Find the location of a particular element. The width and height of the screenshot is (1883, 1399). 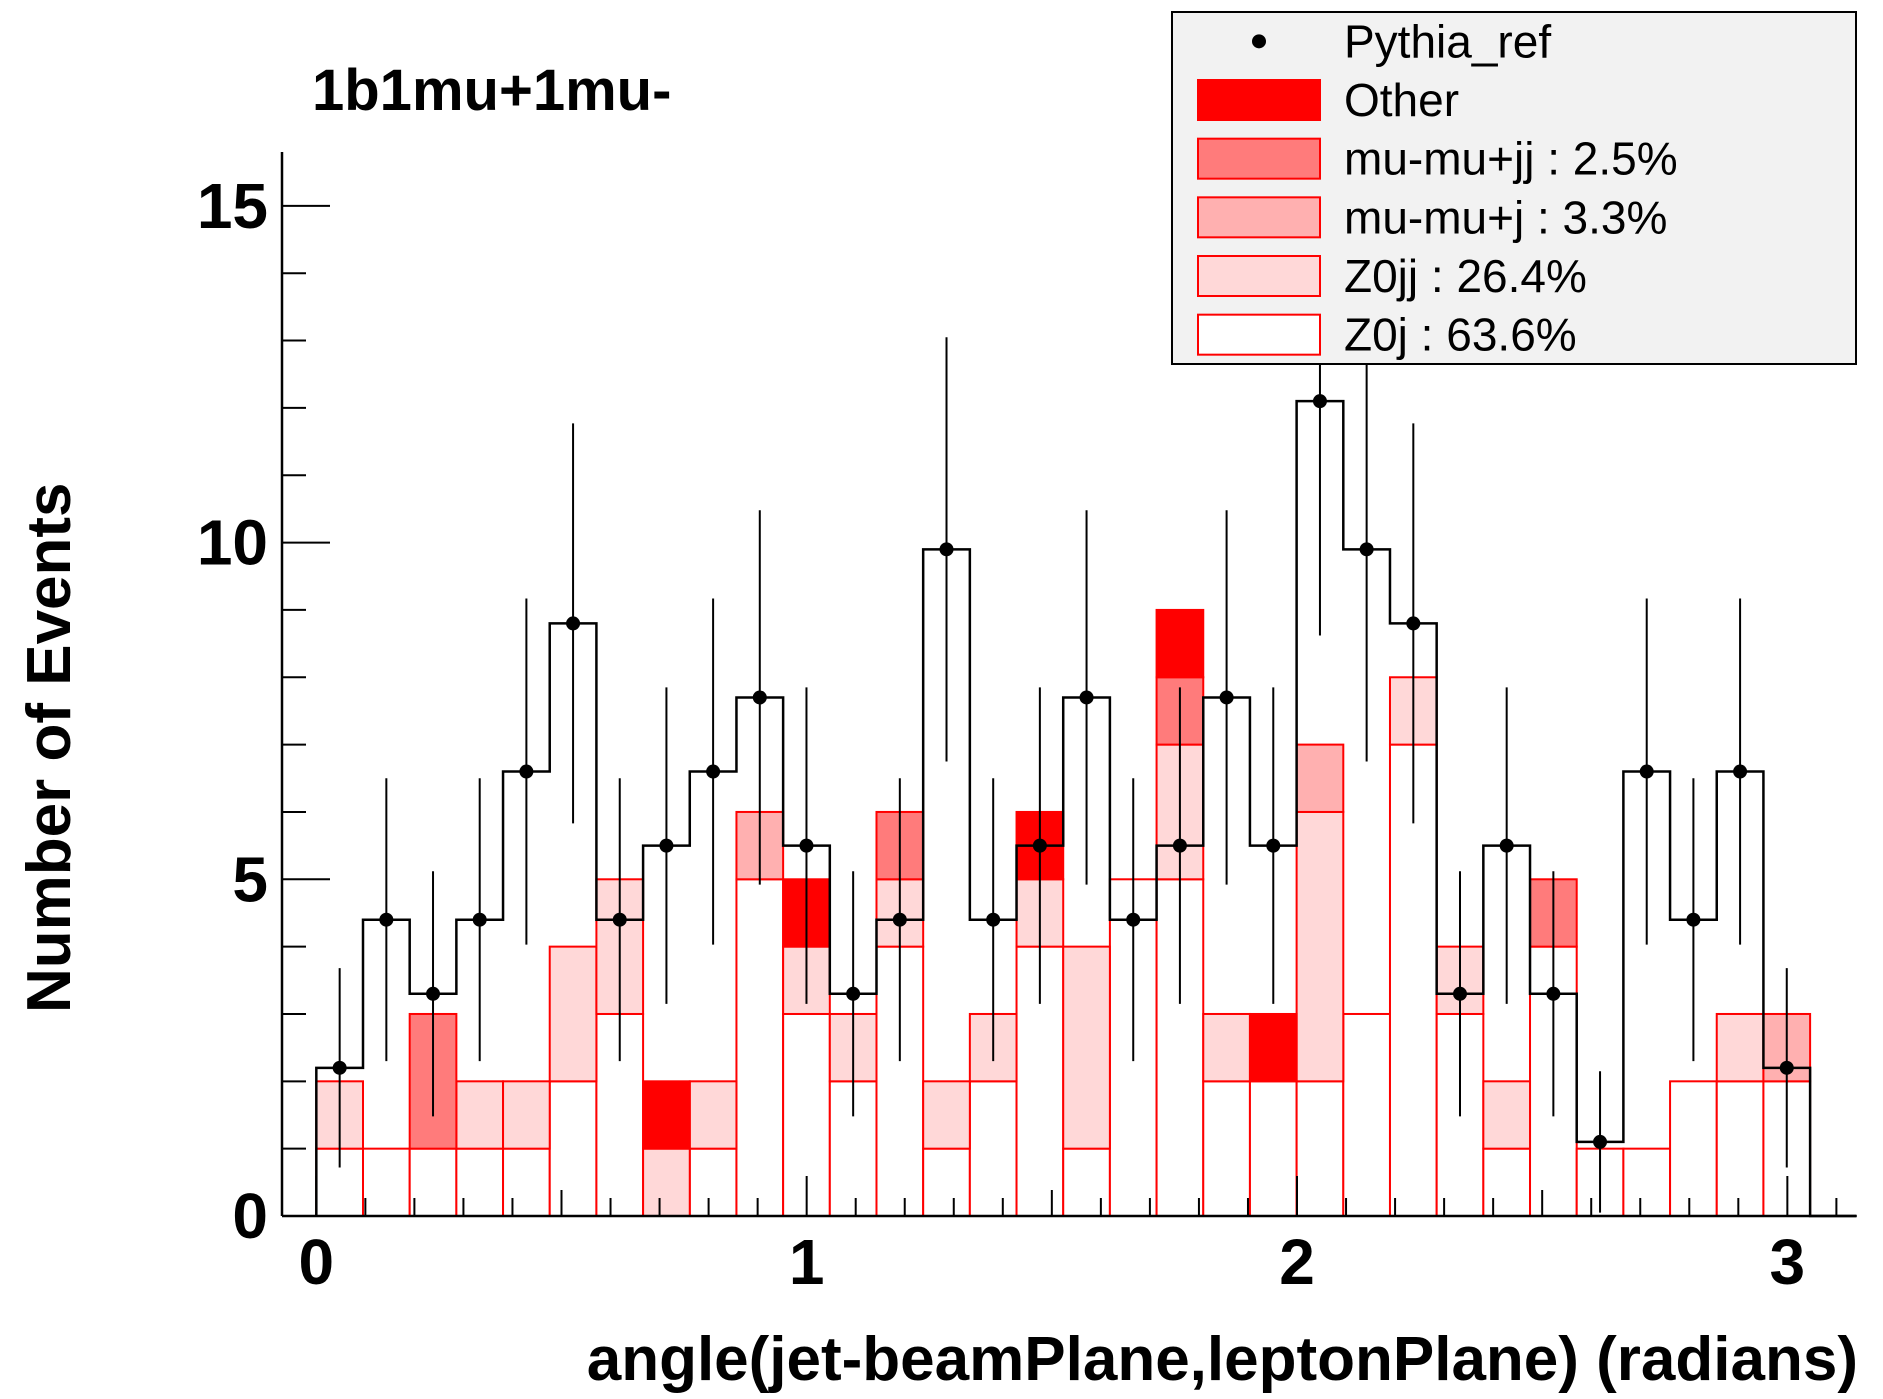

legend-label-pythia-ref: Pythia_ref is located at coordinates (1447, 41).